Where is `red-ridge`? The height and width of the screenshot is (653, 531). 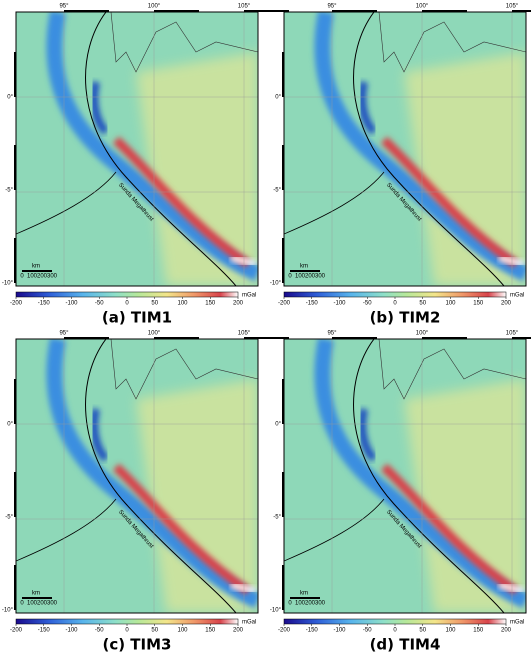 red-ridge is located at coordinates (449, 202).